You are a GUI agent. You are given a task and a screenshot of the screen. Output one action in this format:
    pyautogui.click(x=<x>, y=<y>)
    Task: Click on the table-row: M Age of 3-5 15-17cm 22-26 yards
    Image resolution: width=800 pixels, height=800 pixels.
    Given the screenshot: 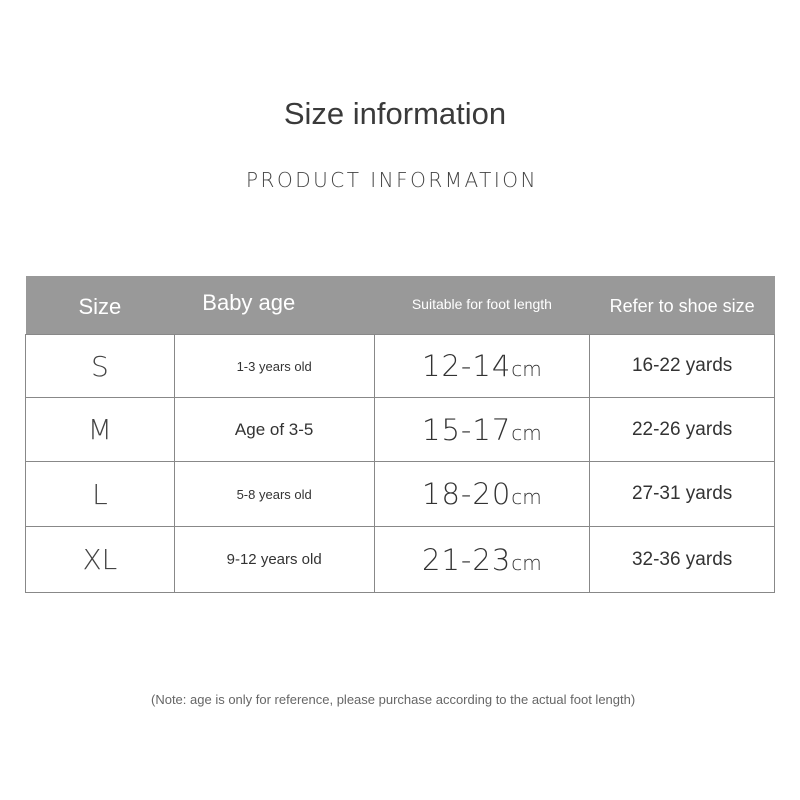 What is the action you would take?
    pyautogui.click(x=400, y=429)
    